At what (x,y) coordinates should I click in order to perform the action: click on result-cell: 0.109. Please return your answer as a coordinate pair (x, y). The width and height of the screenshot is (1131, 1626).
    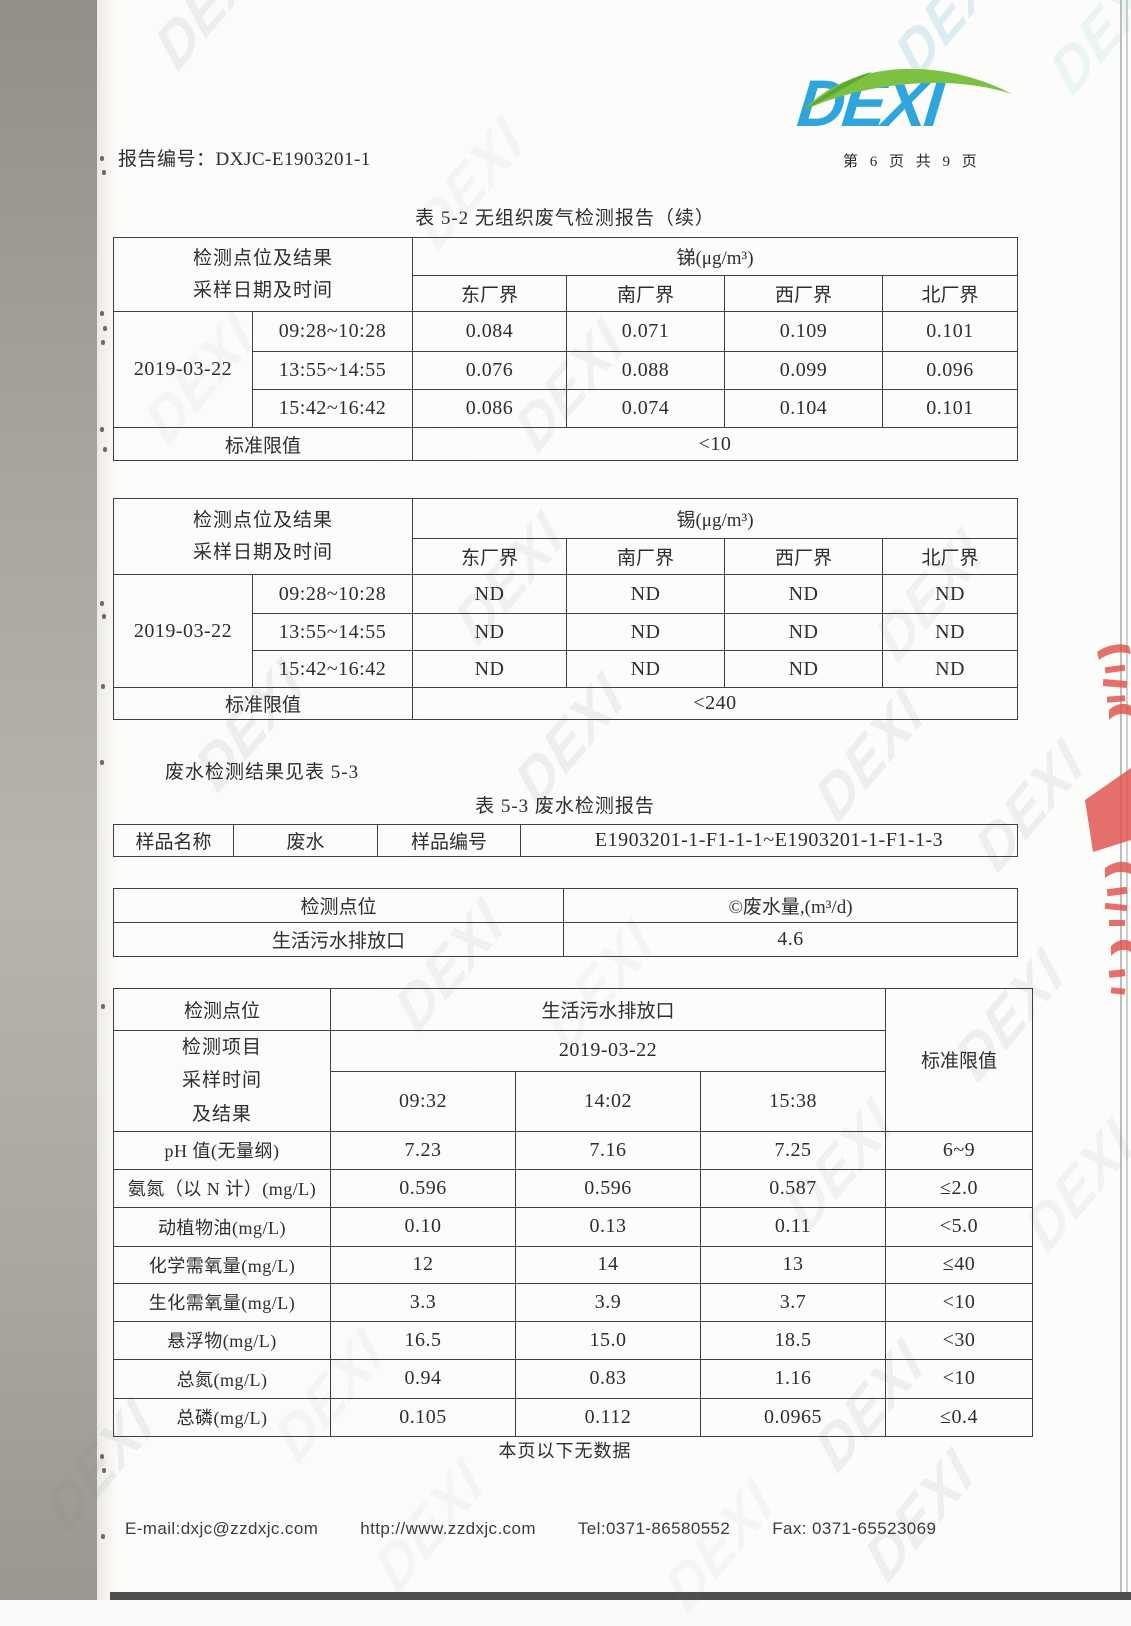
    Looking at the image, I should click on (804, 331).